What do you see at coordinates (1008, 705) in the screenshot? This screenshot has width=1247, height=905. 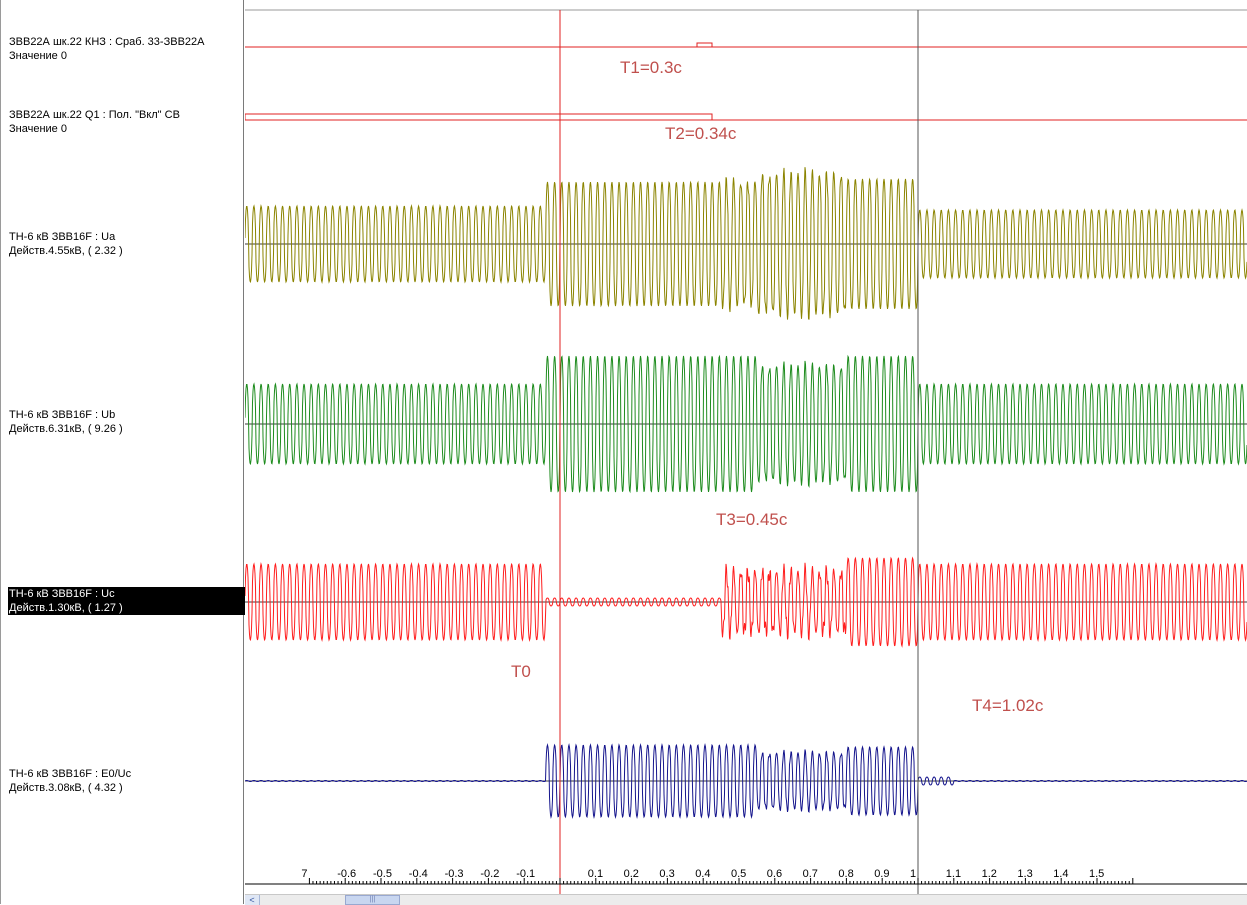 I see `annotation-t4: T4=1.02c` at bounding box center [1008, 705].